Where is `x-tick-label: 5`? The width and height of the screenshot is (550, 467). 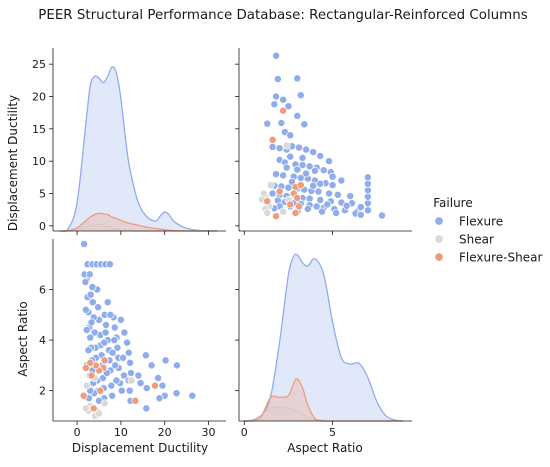
x-tick-label: 5 is located at coordinates (332, 432).